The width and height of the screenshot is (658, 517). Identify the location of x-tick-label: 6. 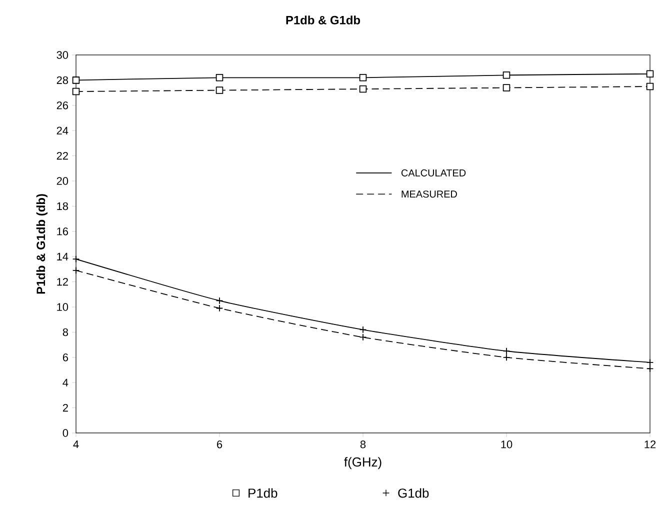
(219, 444).